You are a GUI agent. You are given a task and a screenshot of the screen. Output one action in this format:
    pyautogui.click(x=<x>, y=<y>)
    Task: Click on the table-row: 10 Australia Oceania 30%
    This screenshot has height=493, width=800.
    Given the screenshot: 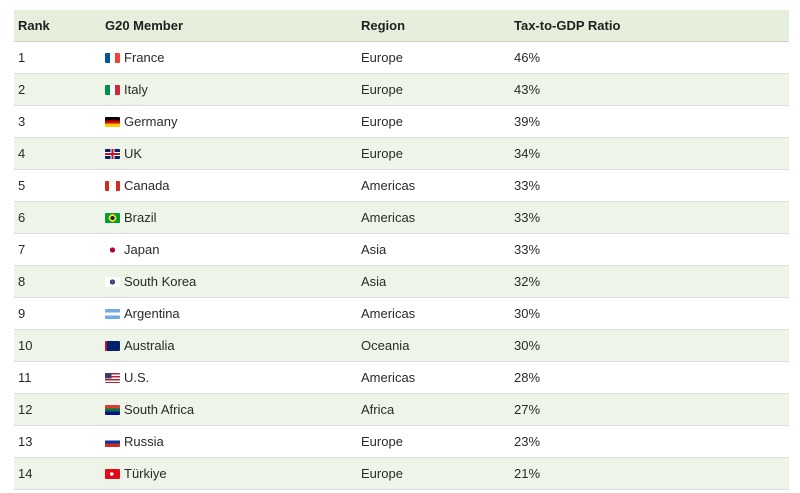 What is the action you would take?
    pyautogui.click(x=401, y=345)
    